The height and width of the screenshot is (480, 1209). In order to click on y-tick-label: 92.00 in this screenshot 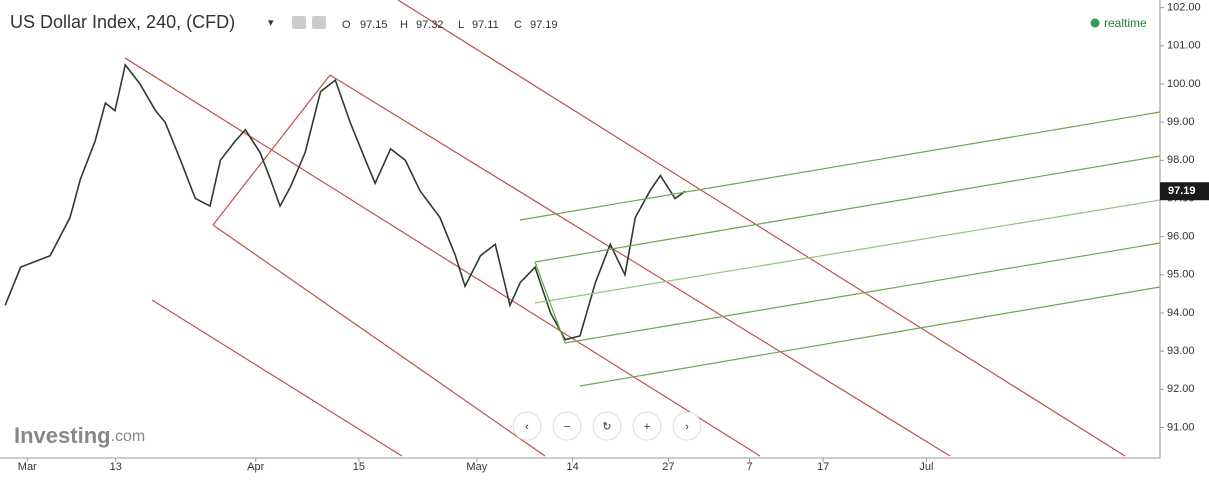, I will do `click(1181, 389)`.